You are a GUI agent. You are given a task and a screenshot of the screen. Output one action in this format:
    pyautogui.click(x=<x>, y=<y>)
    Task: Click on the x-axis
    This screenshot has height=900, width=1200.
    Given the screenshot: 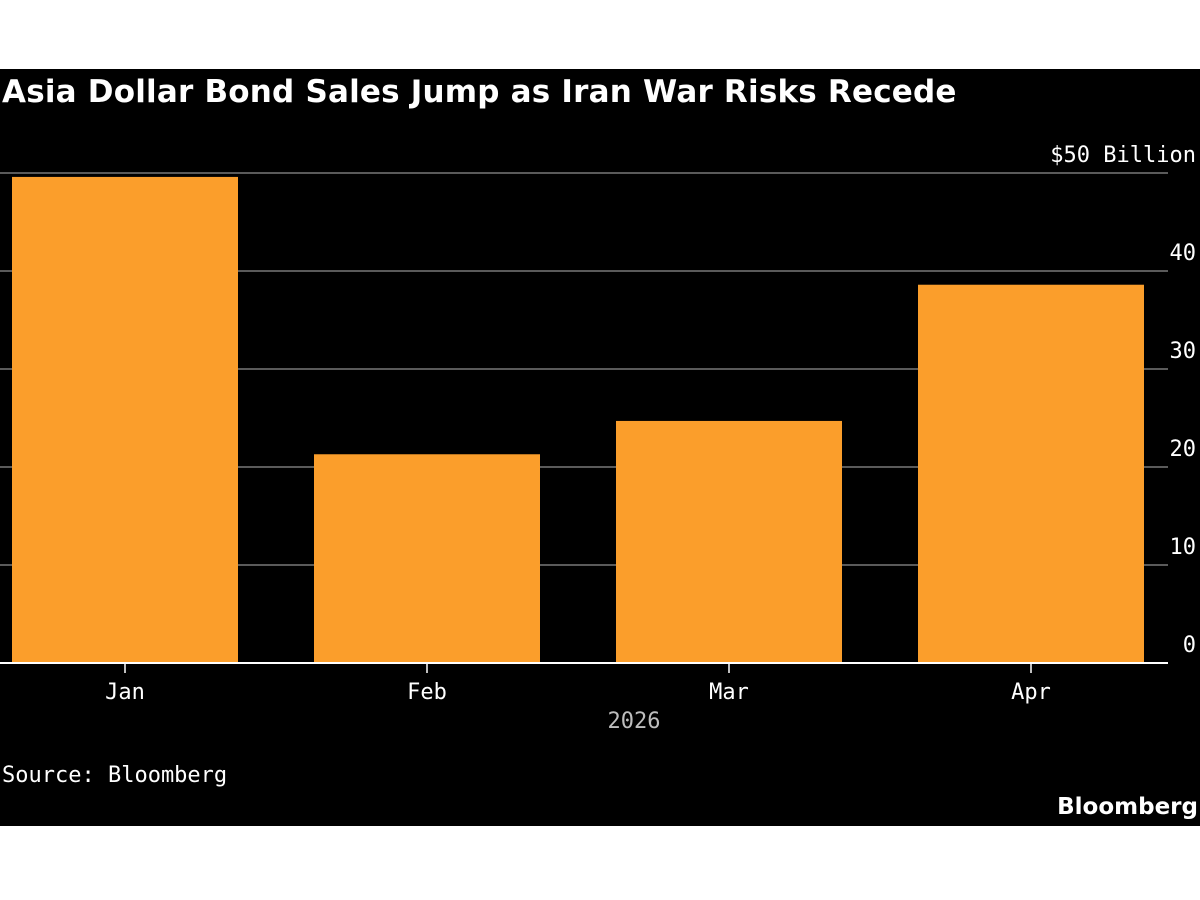 What is the action you would take?
    pyautogui.click(x=584, y=667)
    